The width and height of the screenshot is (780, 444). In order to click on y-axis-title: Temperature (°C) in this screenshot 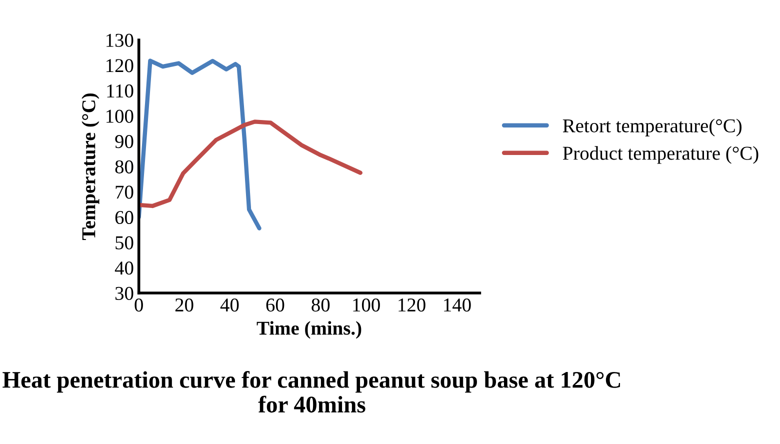, I will do `click(91, 167)`.